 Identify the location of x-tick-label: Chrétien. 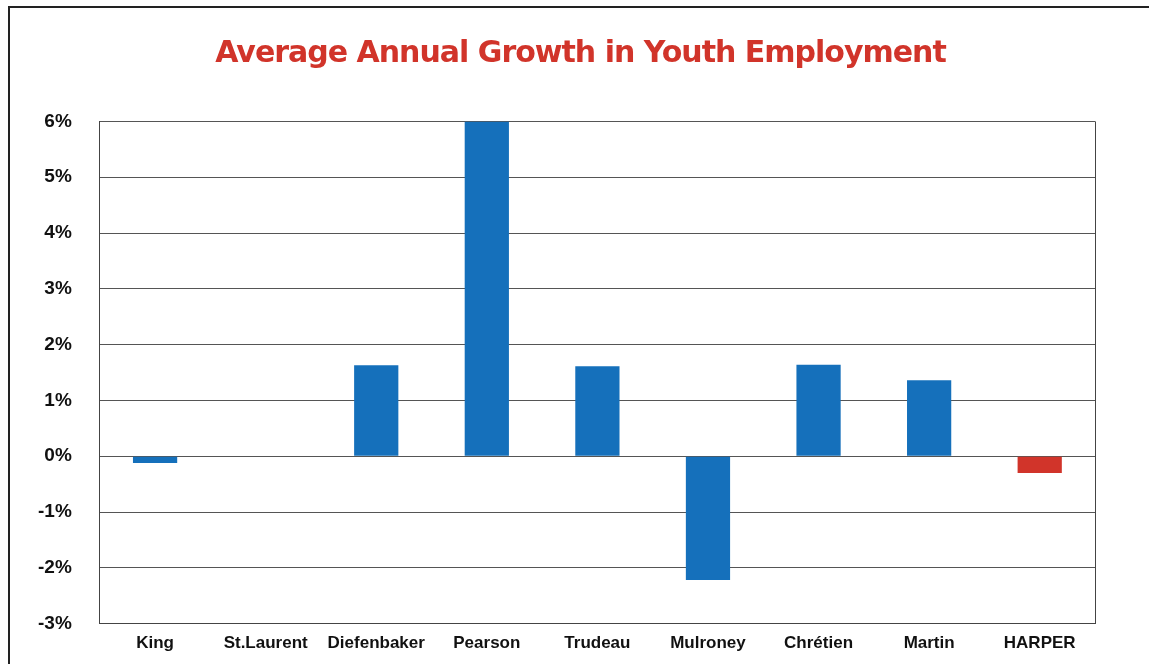
(819, 643).